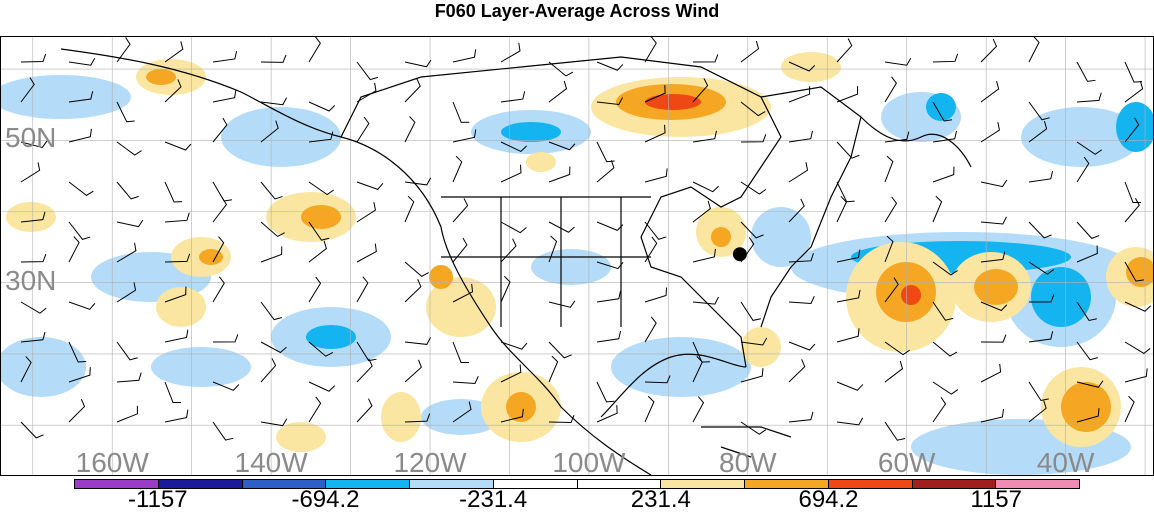  What do you see at coordinates (739, 254) in the screenshot?
I see `station-marker` at bounding box center [739, 254].